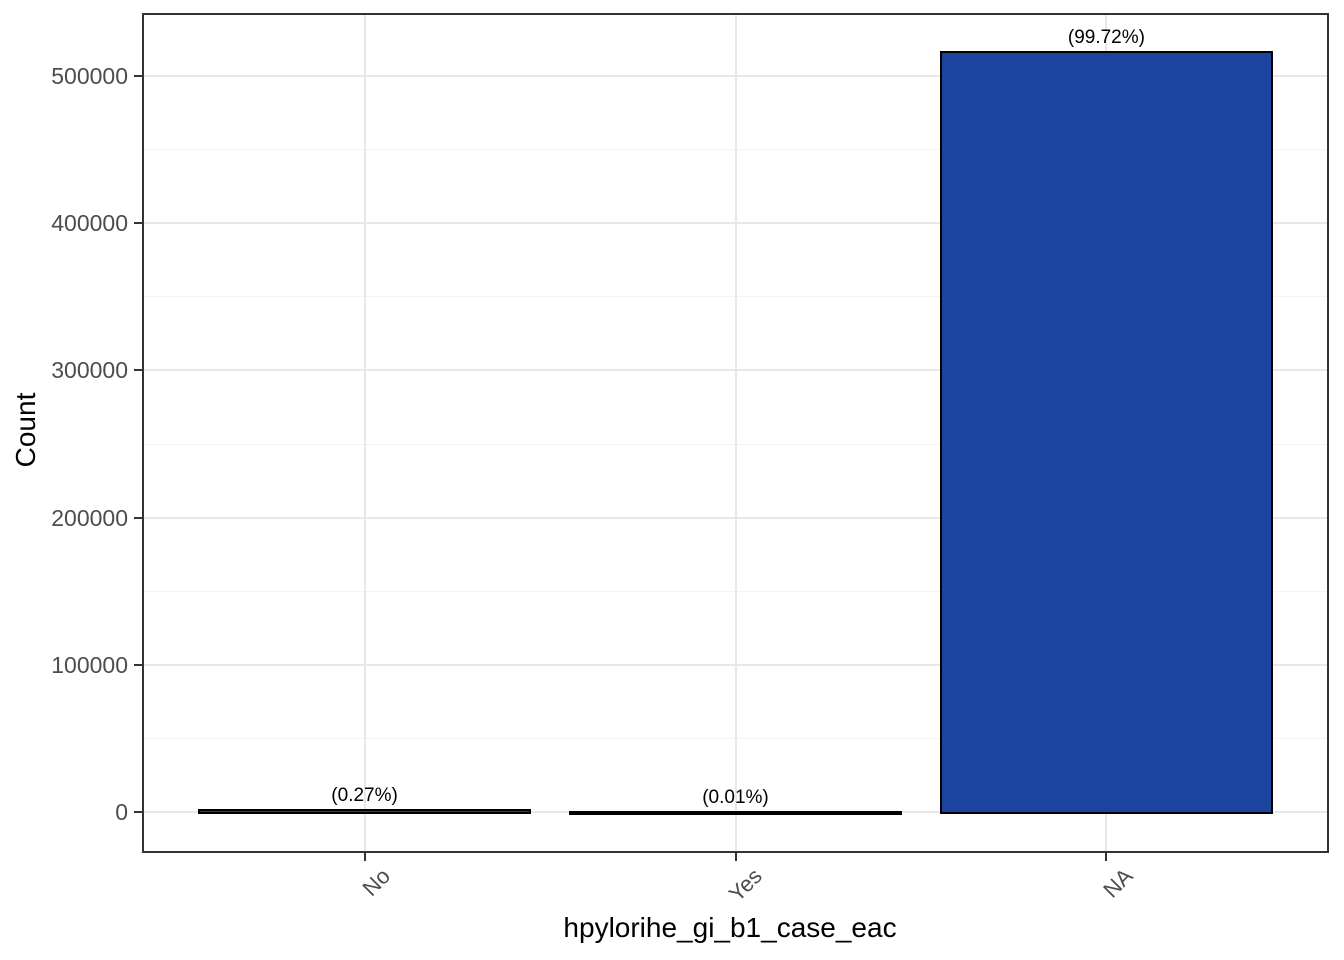 This screenshot has width=1344, height=960. I want to click on bar-value-label: (99.72%), so click(1106, 37).